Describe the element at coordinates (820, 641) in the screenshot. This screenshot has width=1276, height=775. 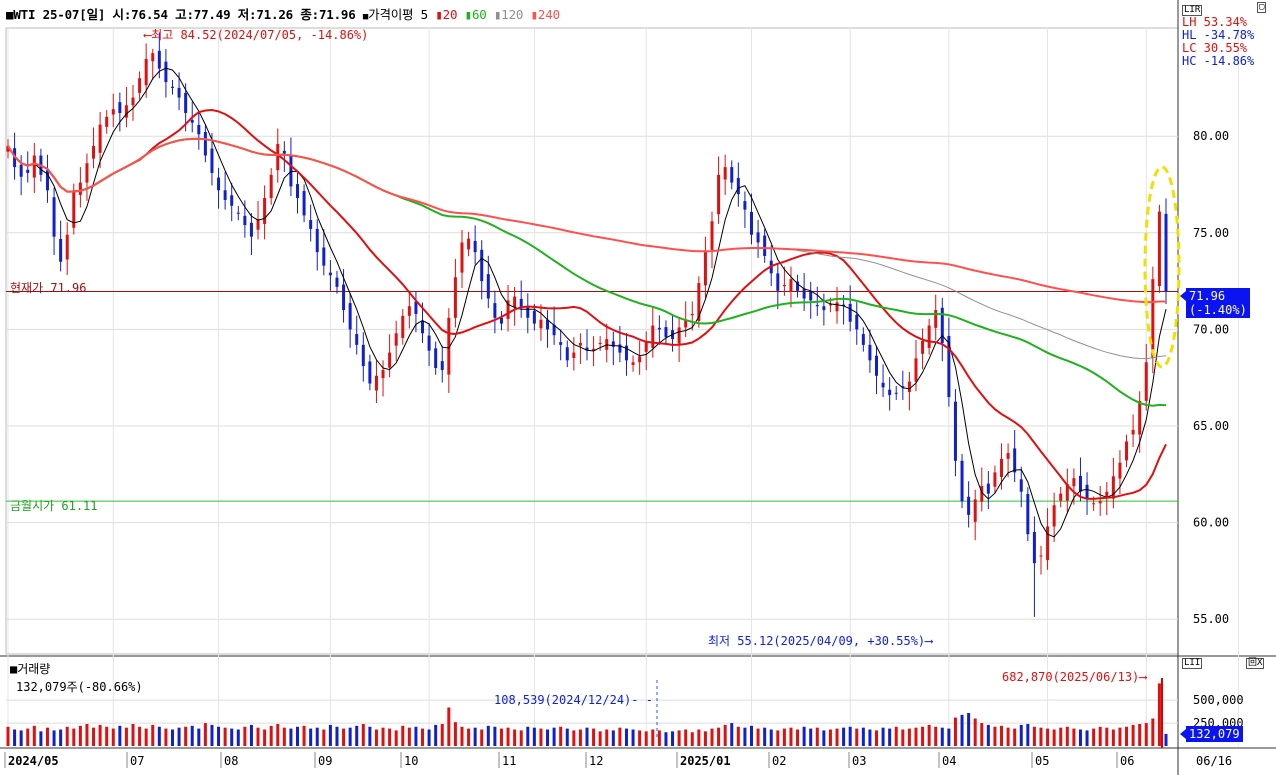
I see `low-annotation: 최저 55.12(2025/04/09, +30.55%)⟶` at that location.